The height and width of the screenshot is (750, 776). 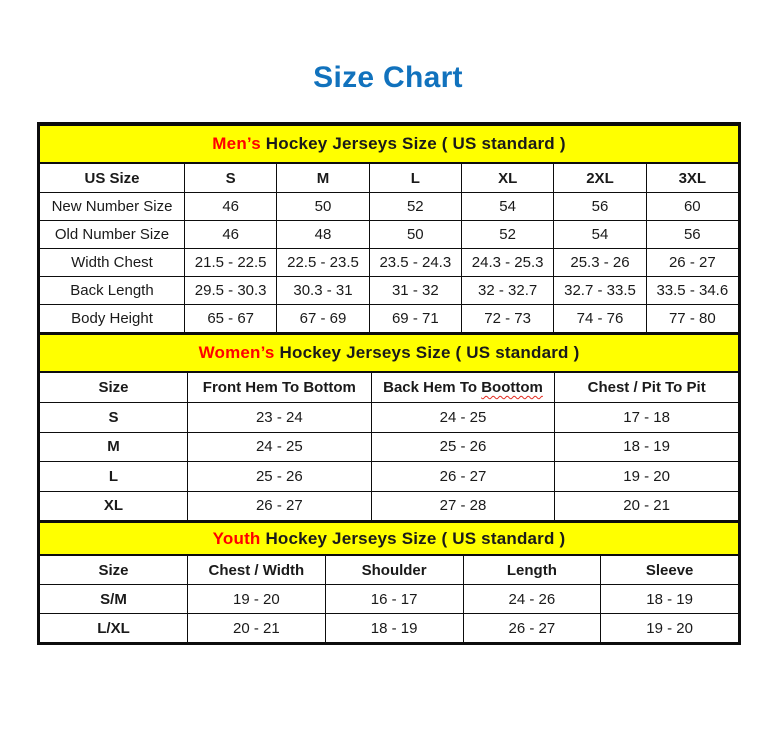 What do you see at coordinates (388, 77) in the screenshot?
I see `page-title: Size Chart` at bounding box center [388, 77].